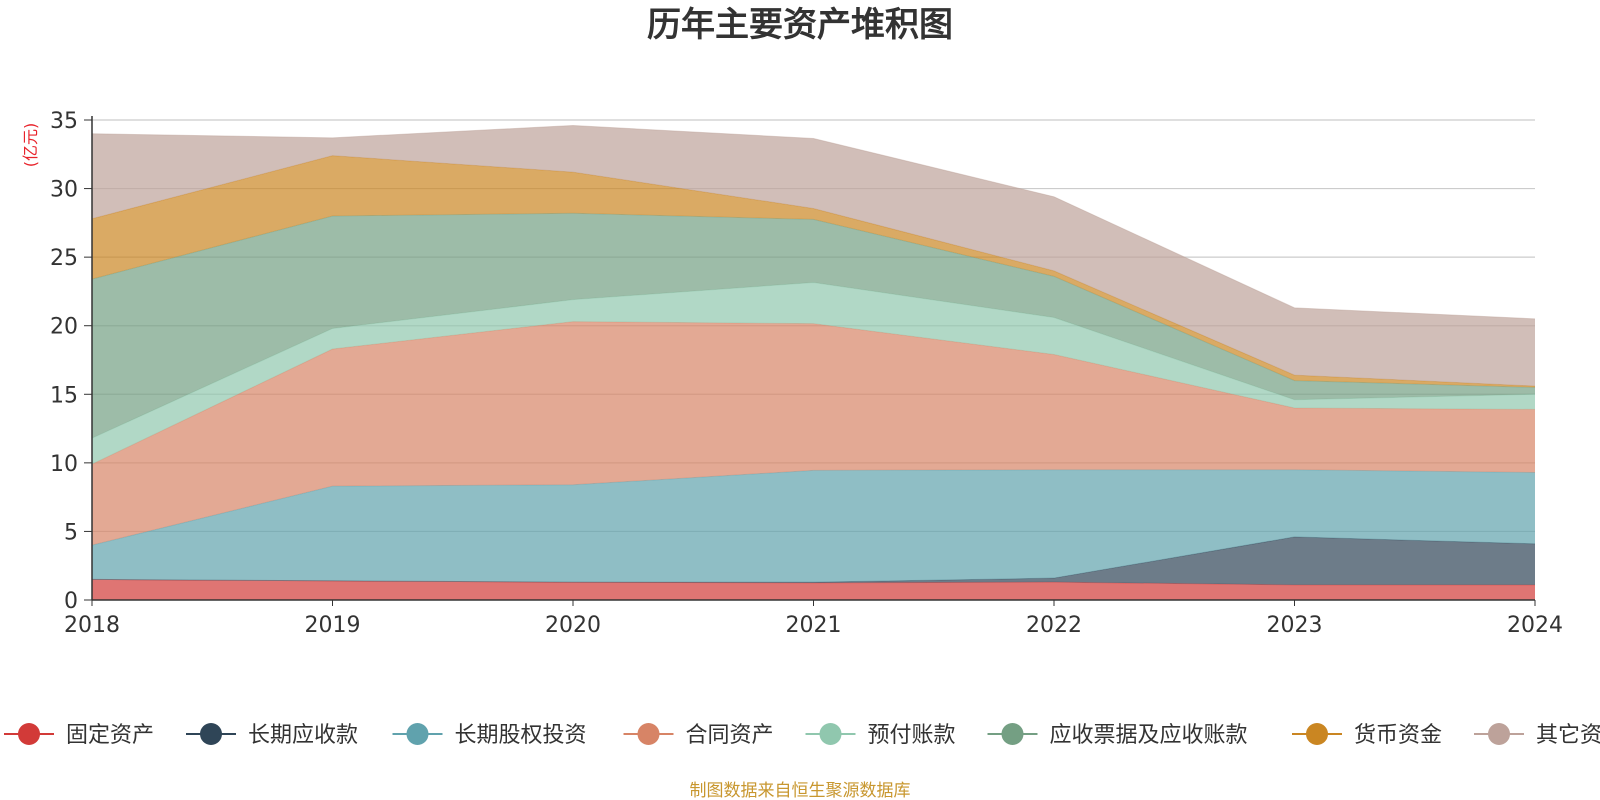 The image size is (1600, 800). Describe the element at coordinates (64, 258) in the screenshot. I see `y-tick-label: 25` at that location.